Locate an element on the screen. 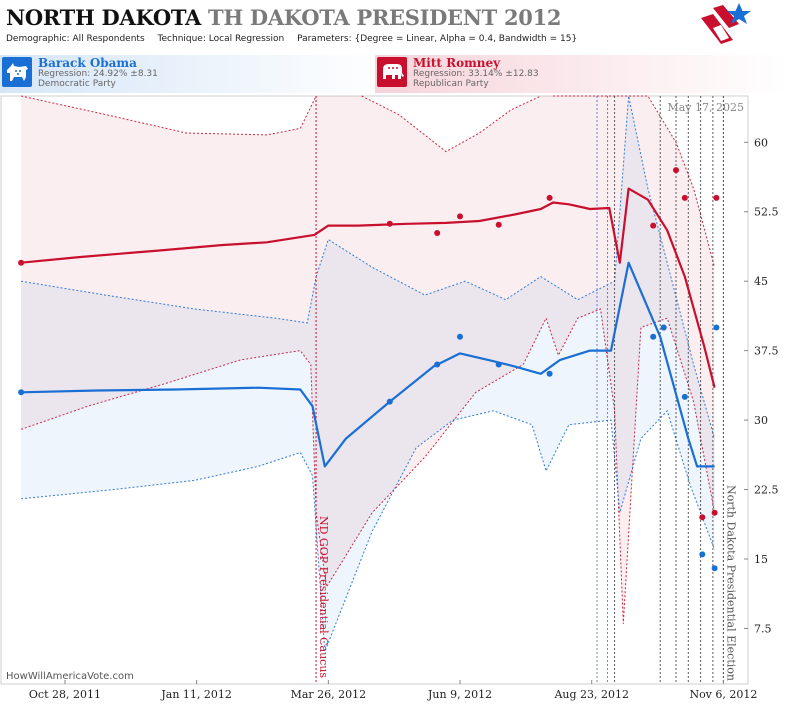 The height and width of the screenshot is (704, 789). candidate-party: Democratic Party is located at coordinates (77, 84).